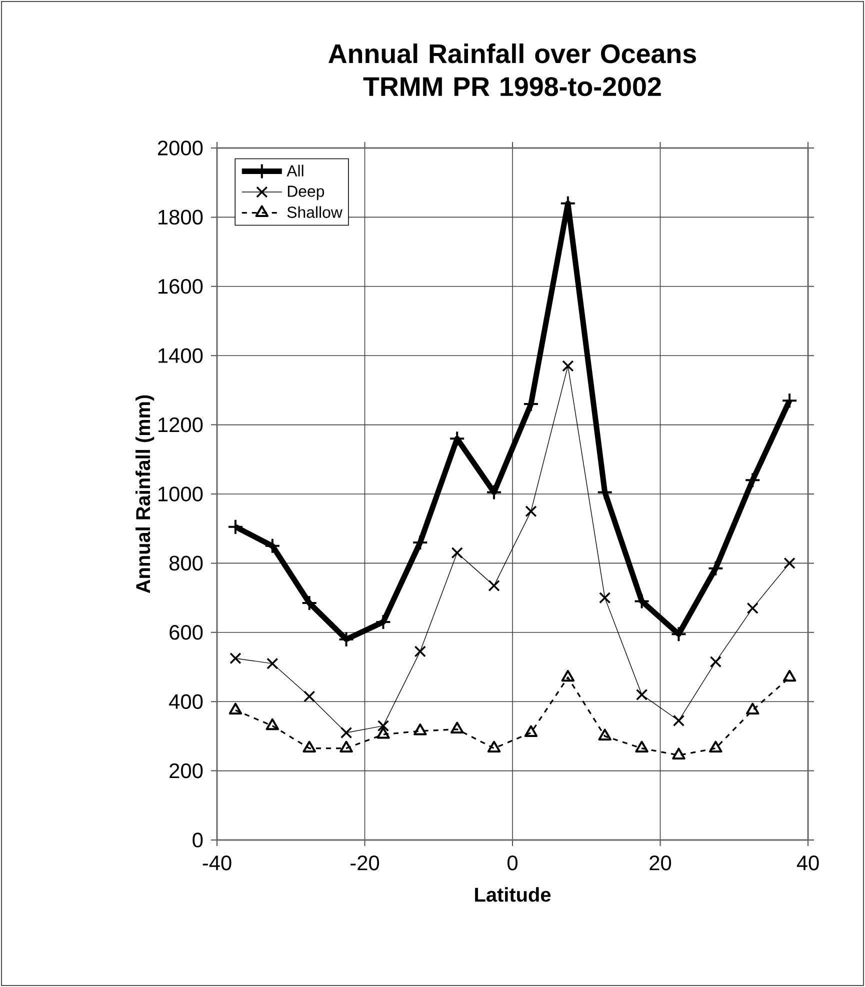  What do you see at coordinates (180, 148) in the screenshot?
I see `y-tick-label: 2000` at bounding box center [180, 148].